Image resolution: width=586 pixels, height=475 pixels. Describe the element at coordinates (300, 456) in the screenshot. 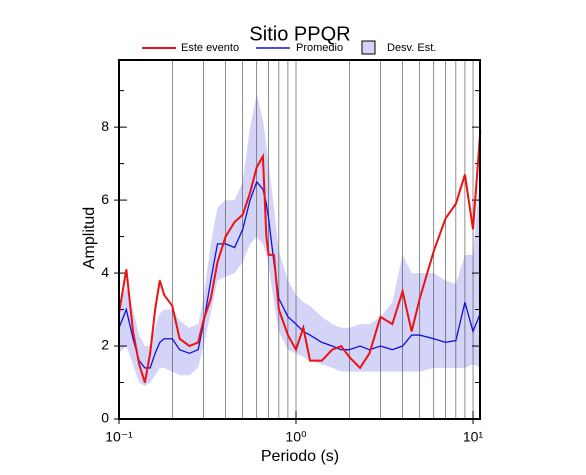

I see `x-axis-label: Periodo (s)` at that location.